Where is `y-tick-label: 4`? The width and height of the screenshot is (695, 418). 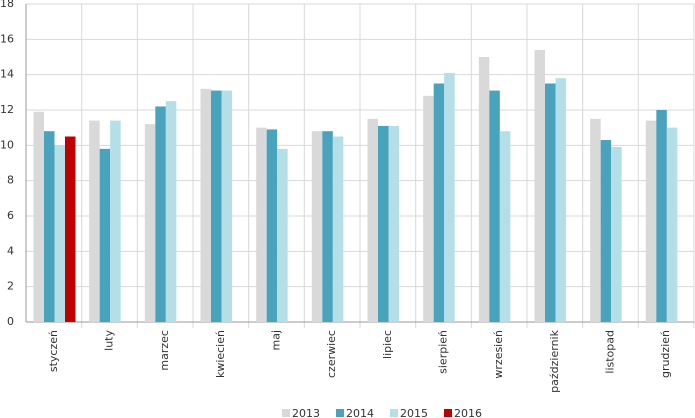
y-tick-label: 4 is located at coordinates (10, 250).